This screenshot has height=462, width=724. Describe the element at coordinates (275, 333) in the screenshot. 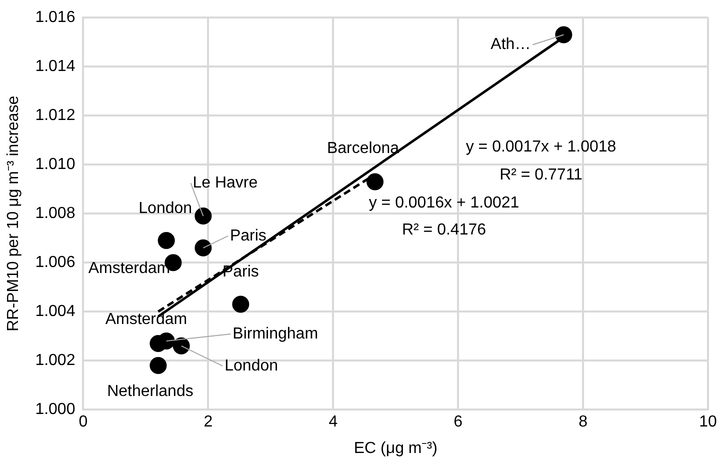

I see `annotation: Birmingham` at that location.